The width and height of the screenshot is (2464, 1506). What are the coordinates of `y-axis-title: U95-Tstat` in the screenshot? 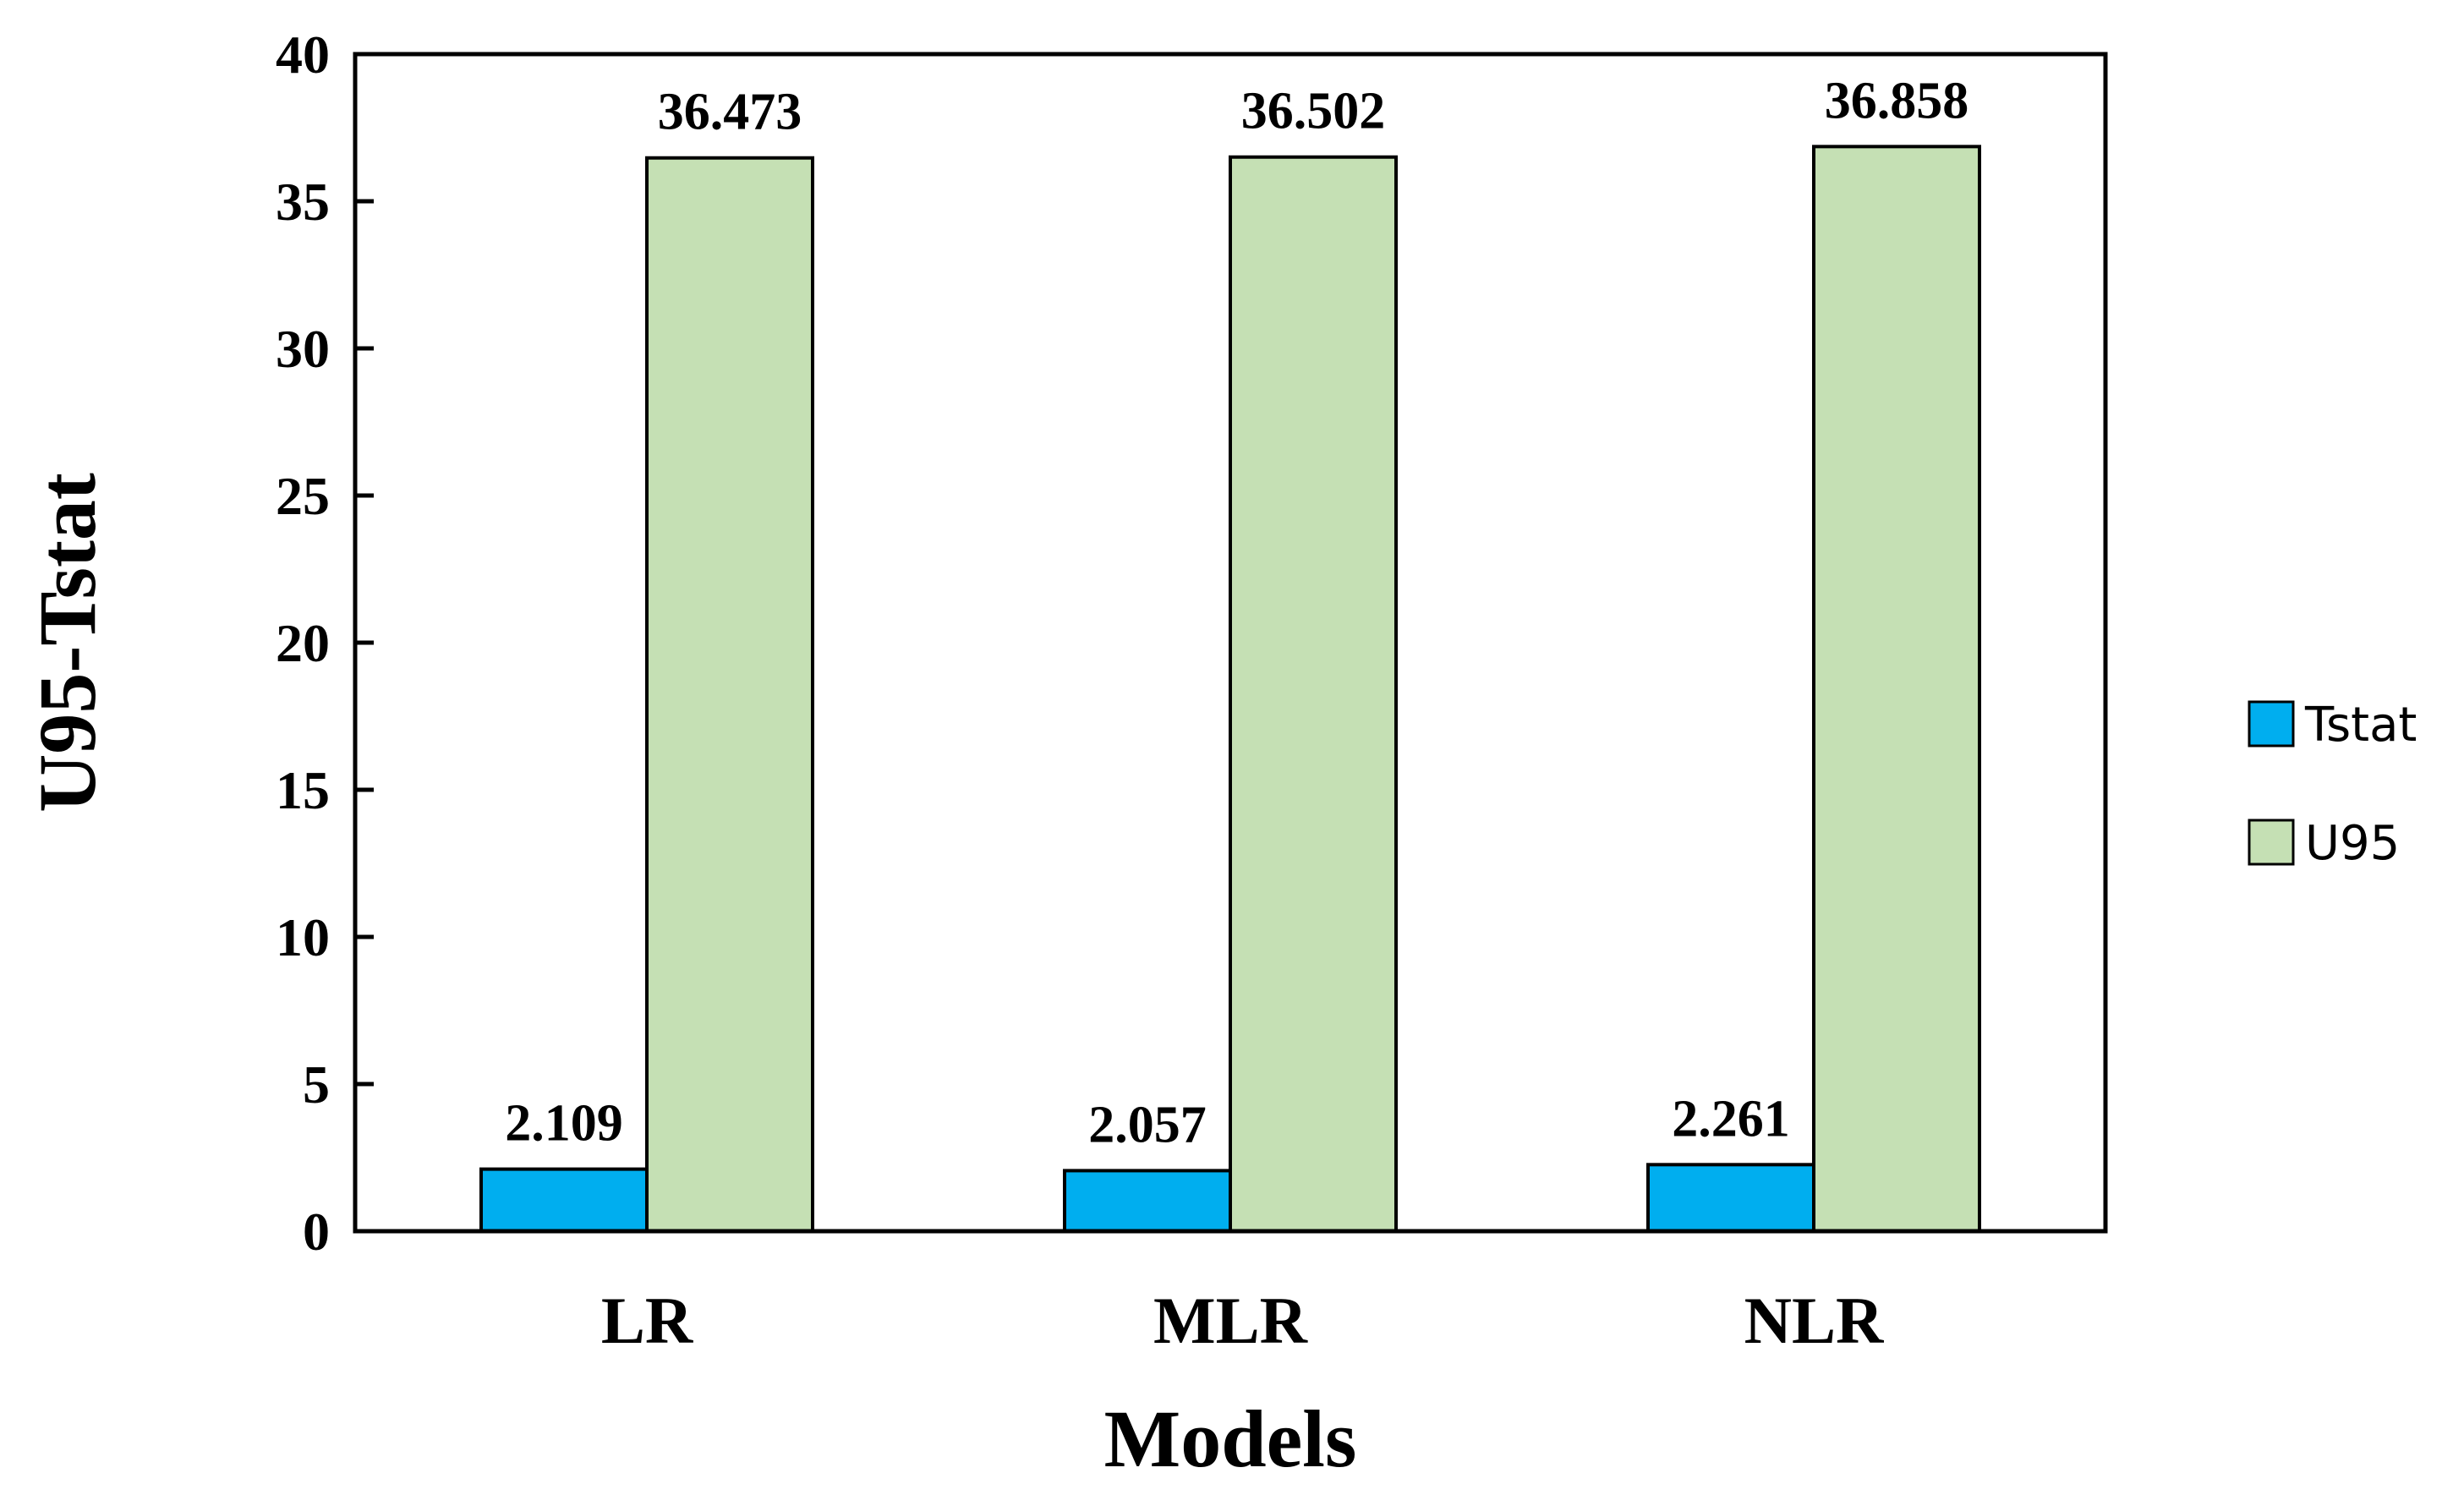 It's located at (67, 643).